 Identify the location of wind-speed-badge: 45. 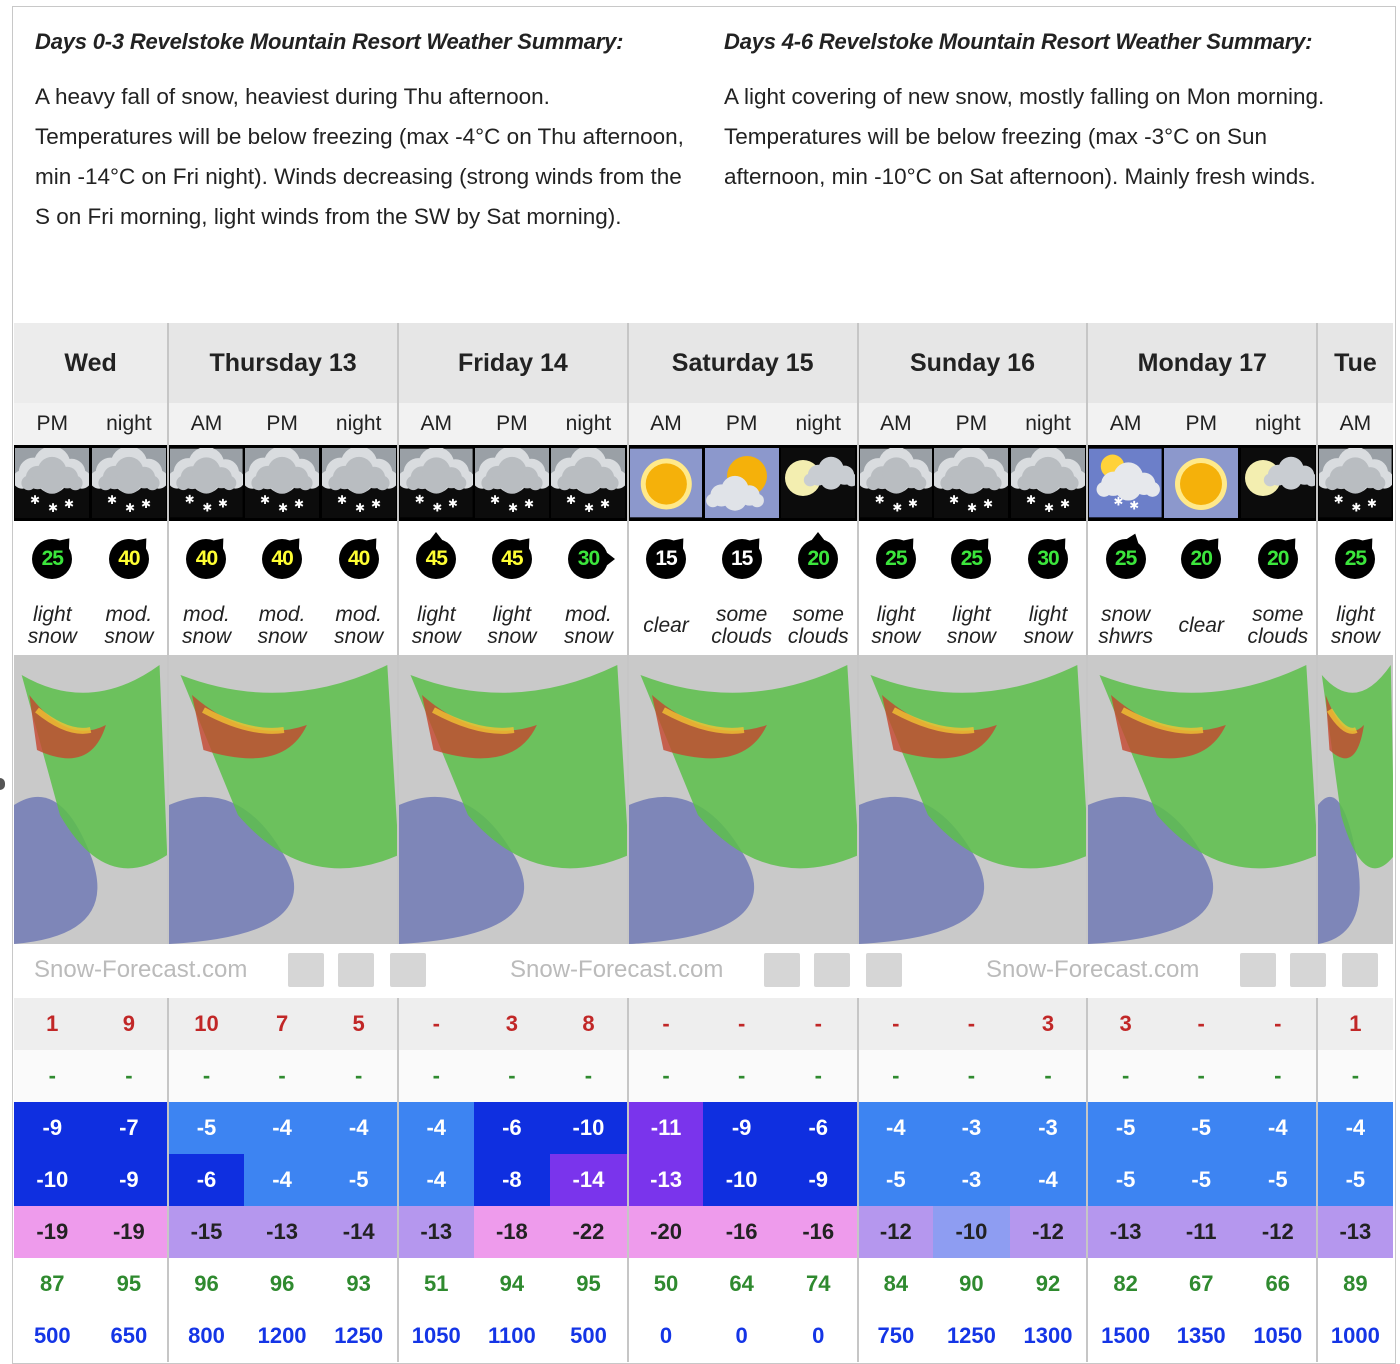
(511, 558).